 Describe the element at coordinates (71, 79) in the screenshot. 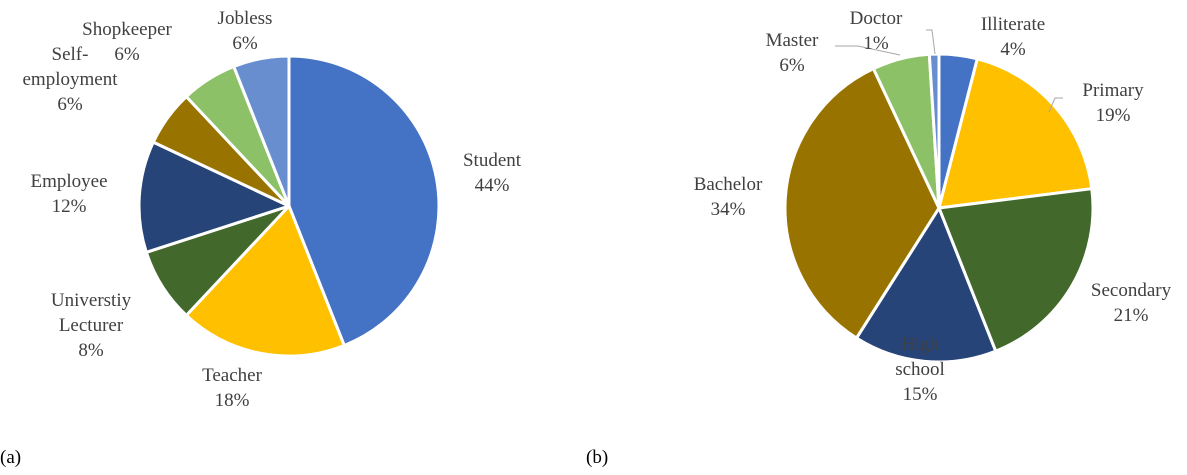

I see `data-label-self-employment: Self-employment 6%` at that location.